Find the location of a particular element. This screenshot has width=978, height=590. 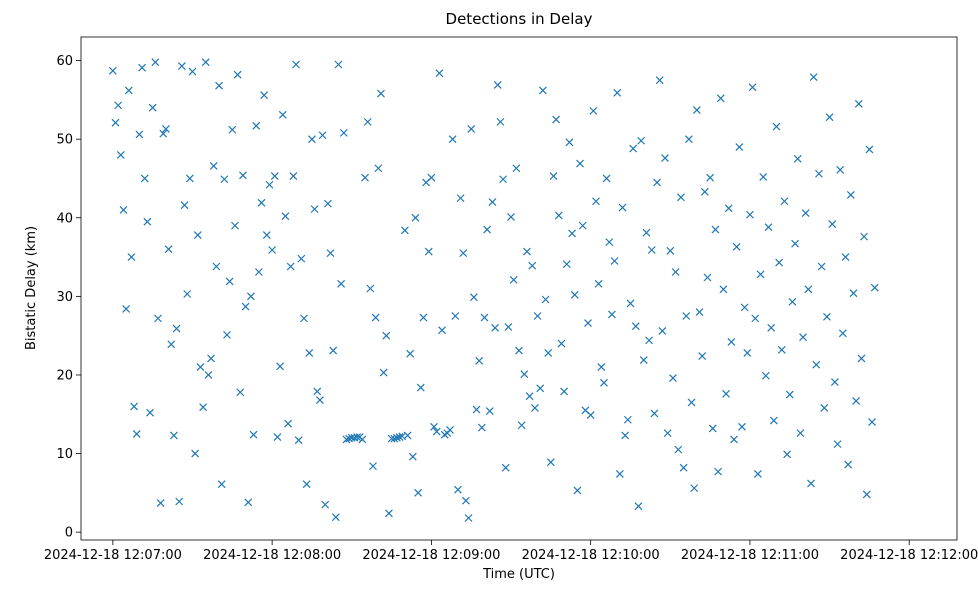

x-tick-label: 2024-12-18 12:12:00 is located at coordinates (909, 555).